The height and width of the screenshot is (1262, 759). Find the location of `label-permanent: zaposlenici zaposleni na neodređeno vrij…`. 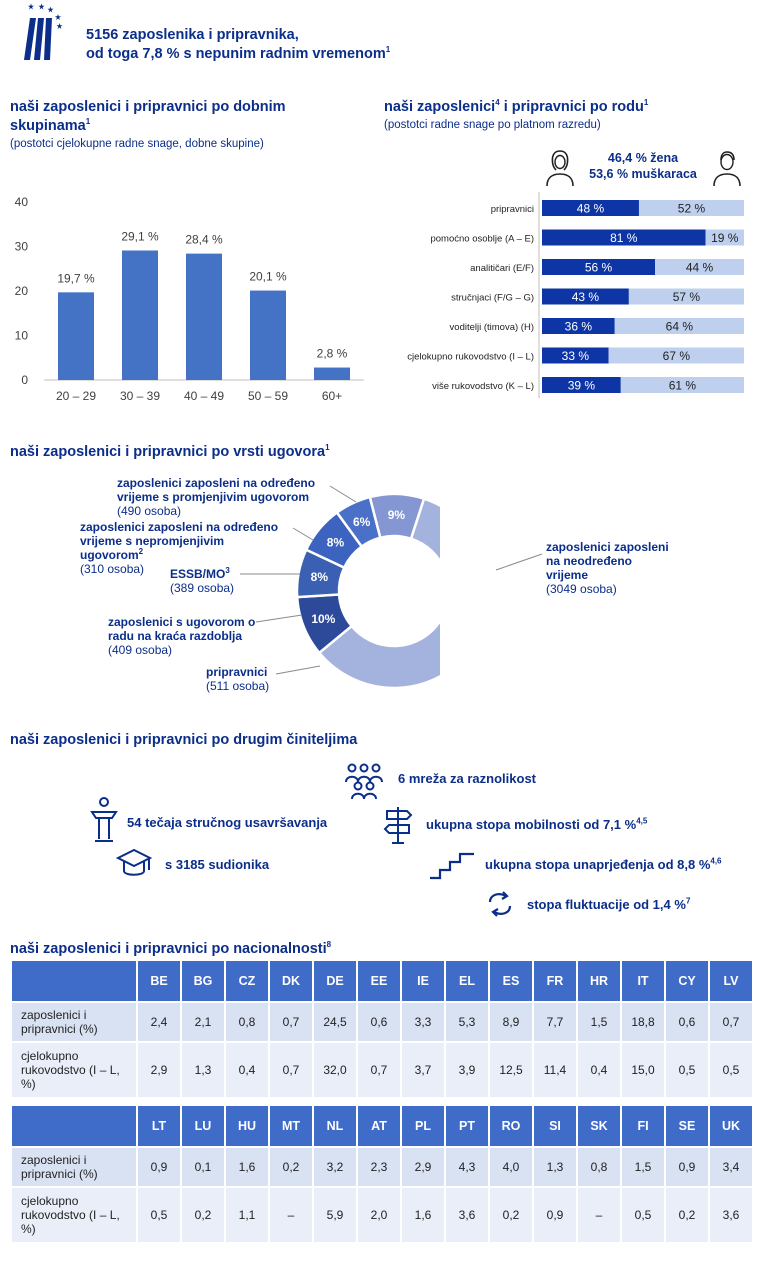

label-permanent: zaposlenici zaposleni na neodređeno vrij… is located at coordinates (611, 568).